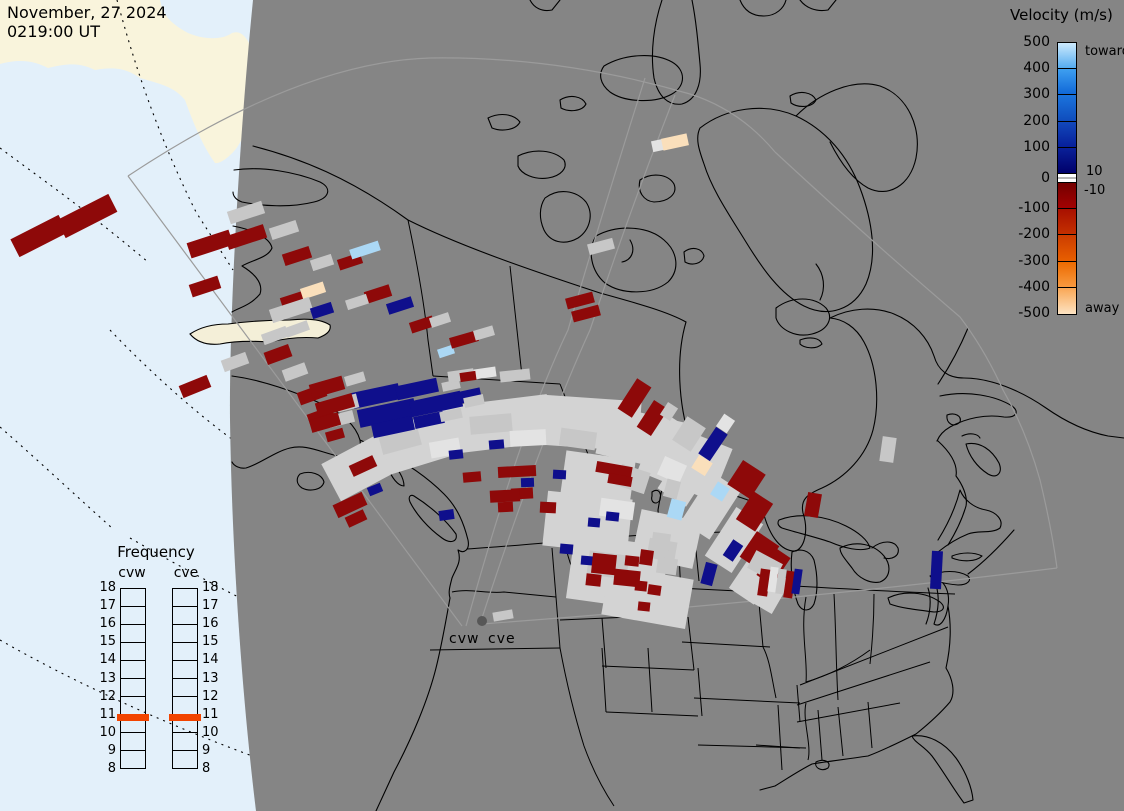 The image size is (1124, 811). What do you see at coordinates (1036, 94) in the screenshot?
I see `velocity-tick-label: 300` at bounding box center [1036, 94].